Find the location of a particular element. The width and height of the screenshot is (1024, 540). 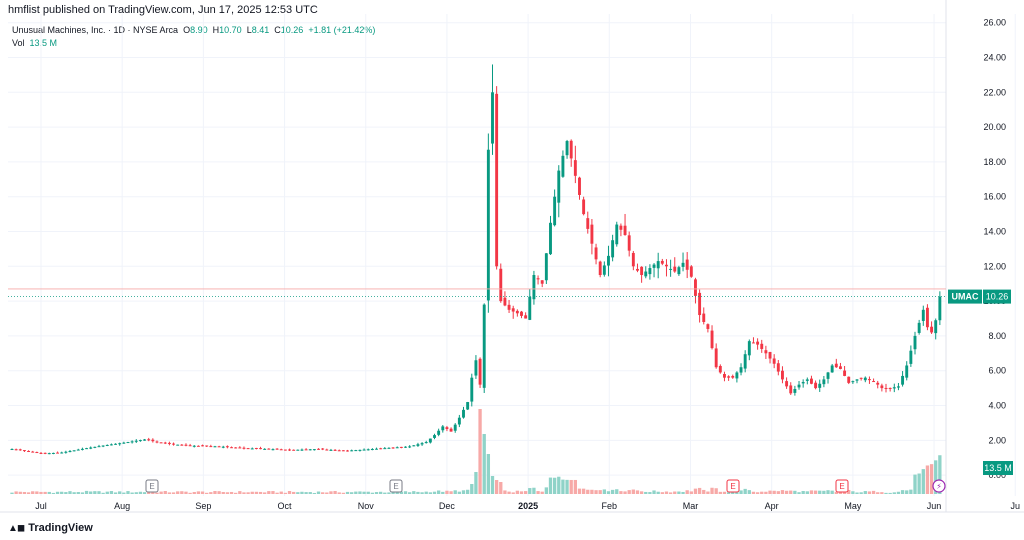

price-tick-label: 16.00 is located at coordinates (994, 197).